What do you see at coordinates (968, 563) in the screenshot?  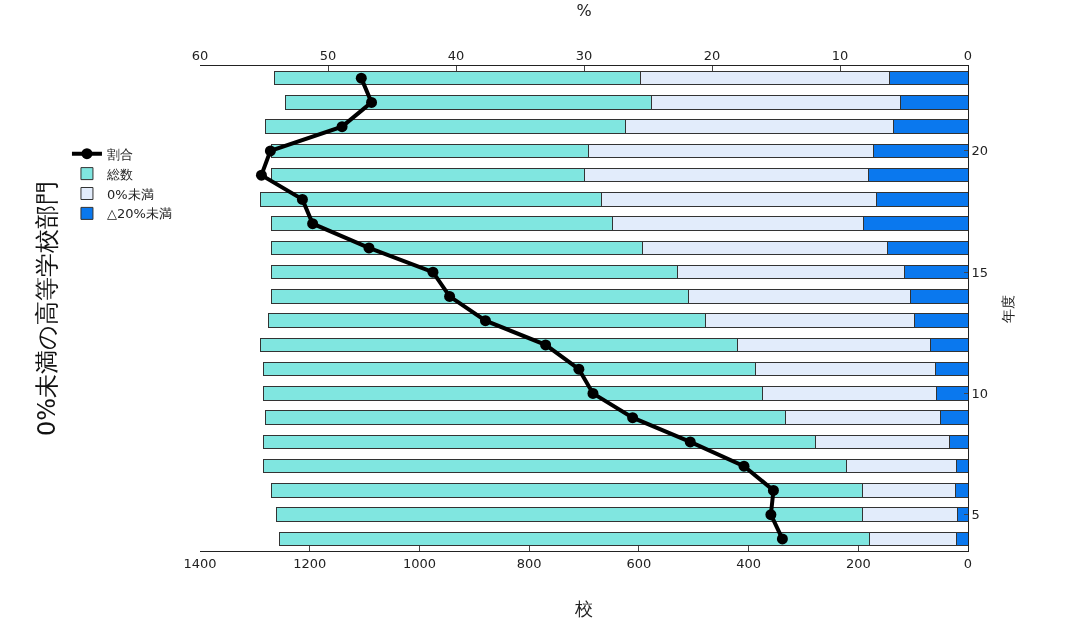 I see `x-tick-label: 0` at bounding box center [968, 563].